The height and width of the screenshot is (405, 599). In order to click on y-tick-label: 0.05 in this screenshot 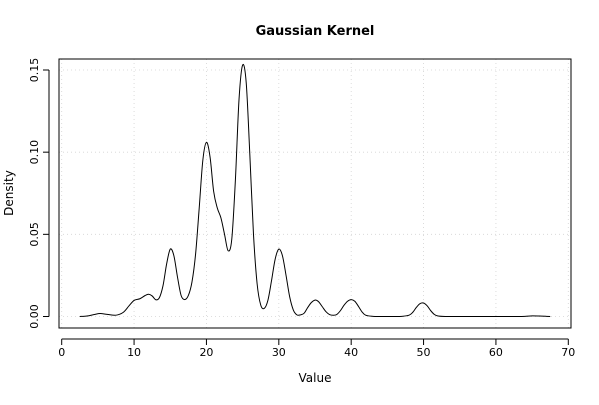, I will do `click(34, 234)`.